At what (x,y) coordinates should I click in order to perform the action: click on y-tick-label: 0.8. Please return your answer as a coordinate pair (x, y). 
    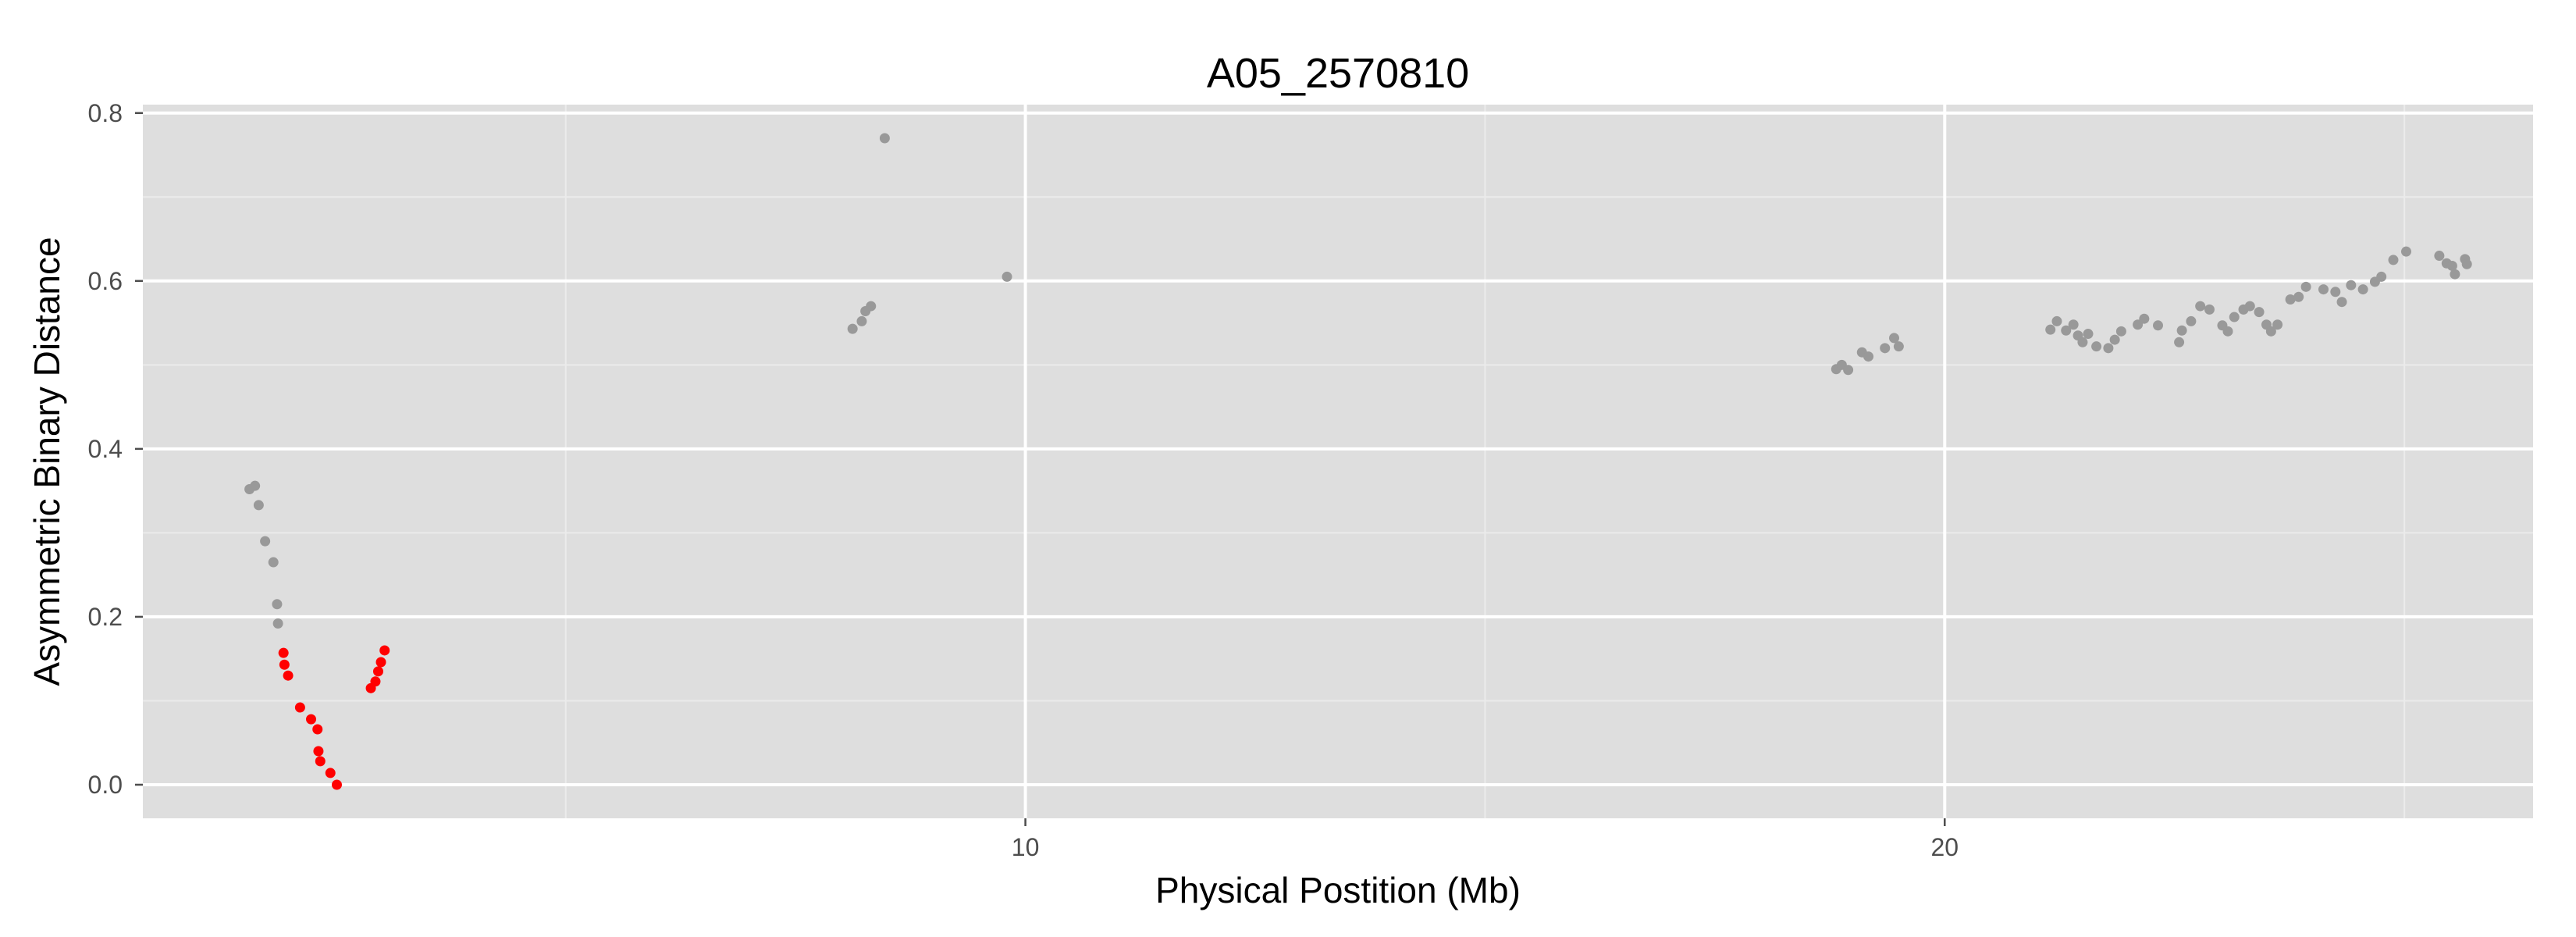
    Looking at the image, I should click on (105, 113).